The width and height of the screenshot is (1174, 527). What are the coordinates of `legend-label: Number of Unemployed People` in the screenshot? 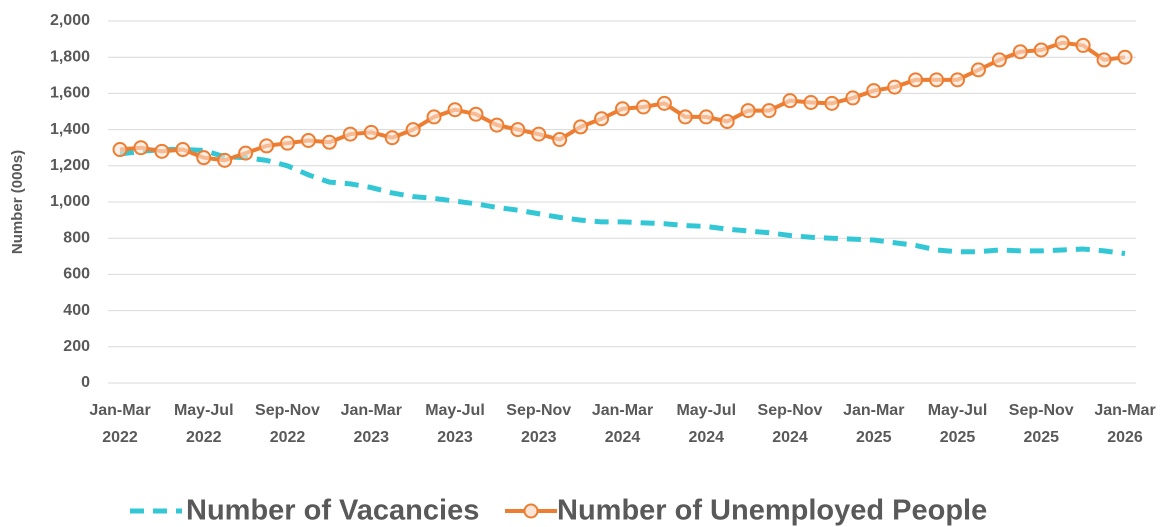 It's located at (772, 511).